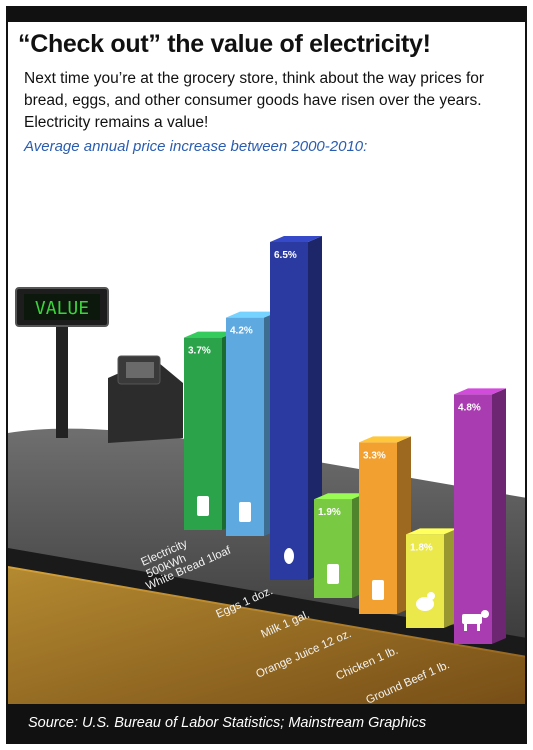  I want to click on top-bar, so click(266, 15).